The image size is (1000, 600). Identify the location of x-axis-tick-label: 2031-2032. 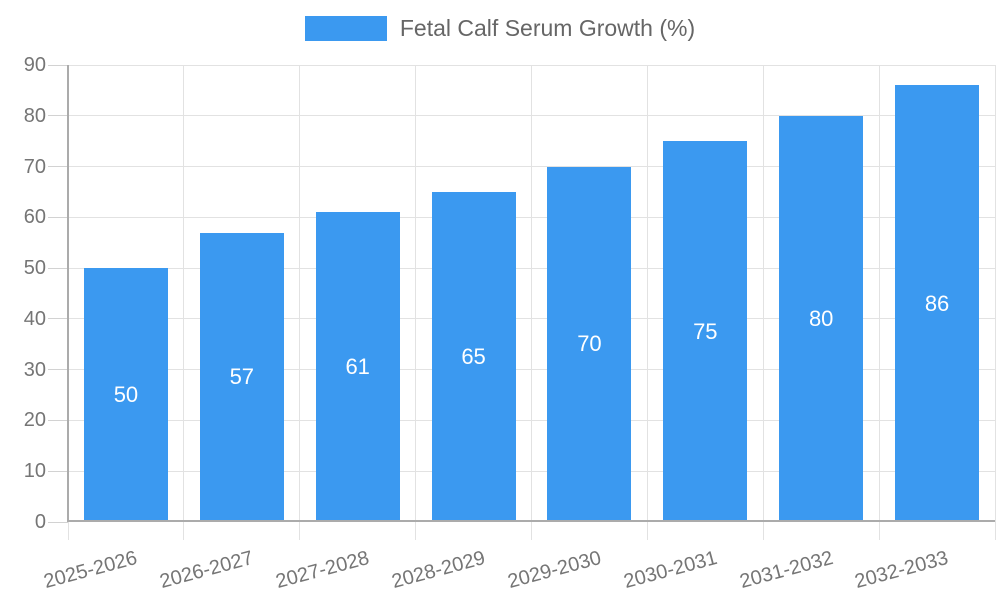
(786, 569).